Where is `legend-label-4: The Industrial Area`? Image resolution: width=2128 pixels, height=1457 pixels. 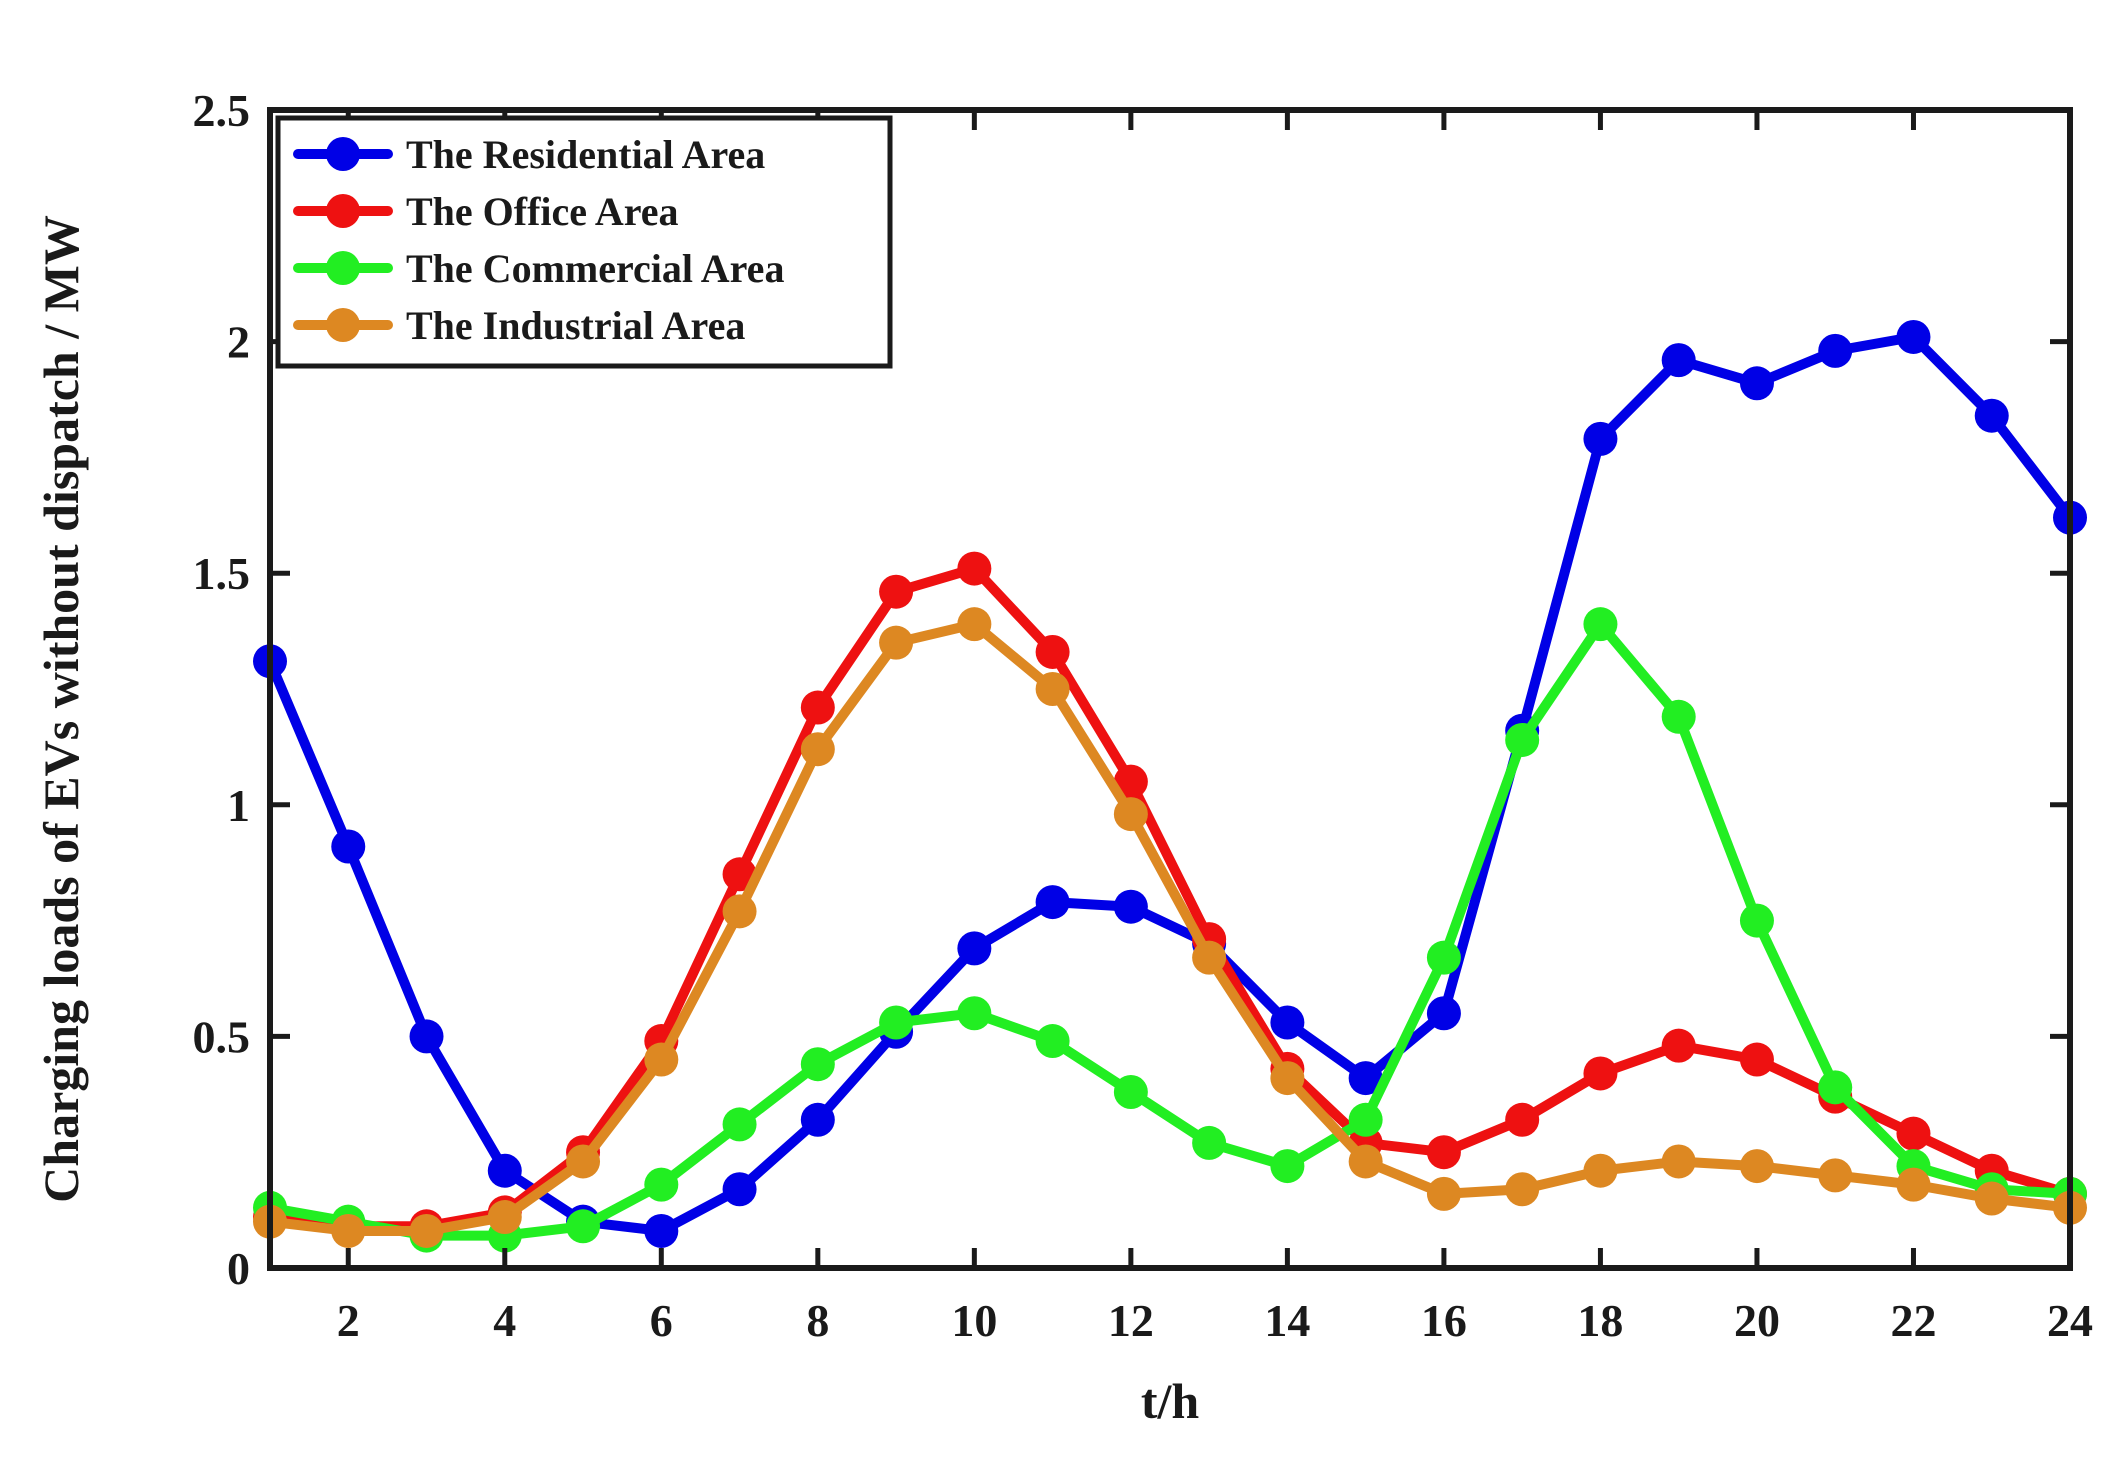
legend-label-4: The Industrial Area is located at coordinates (575, 325).